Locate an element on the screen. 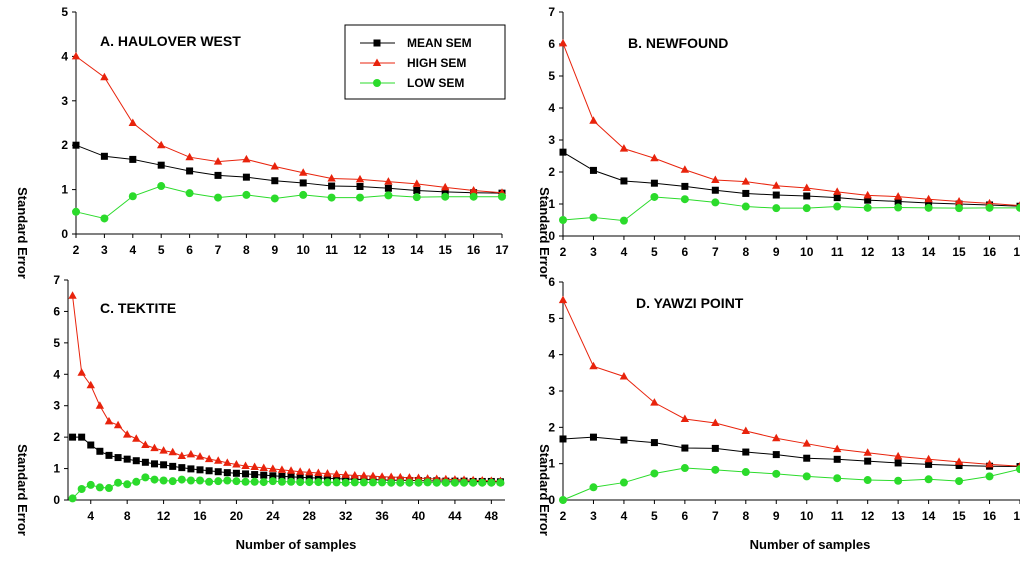 The height and width of the screenshot is (581, 1020). series-high is located at coordinates (789, 383).